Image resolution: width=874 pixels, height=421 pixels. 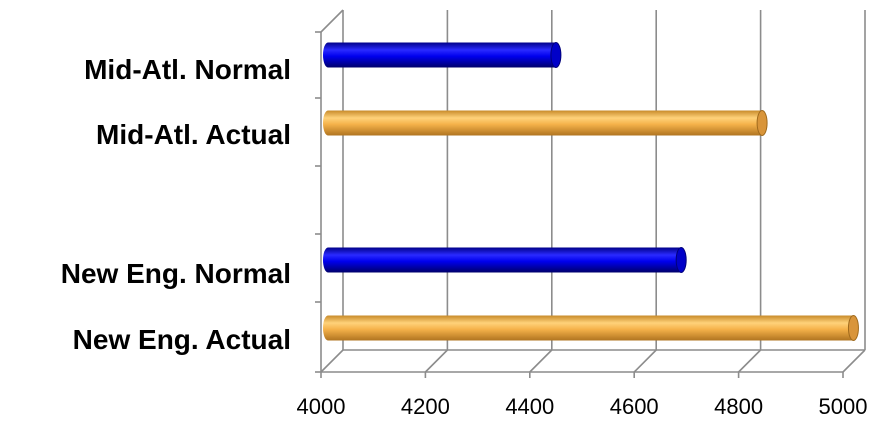 I want to click on x-tick-label: 4000, so click(x=321, y=406).